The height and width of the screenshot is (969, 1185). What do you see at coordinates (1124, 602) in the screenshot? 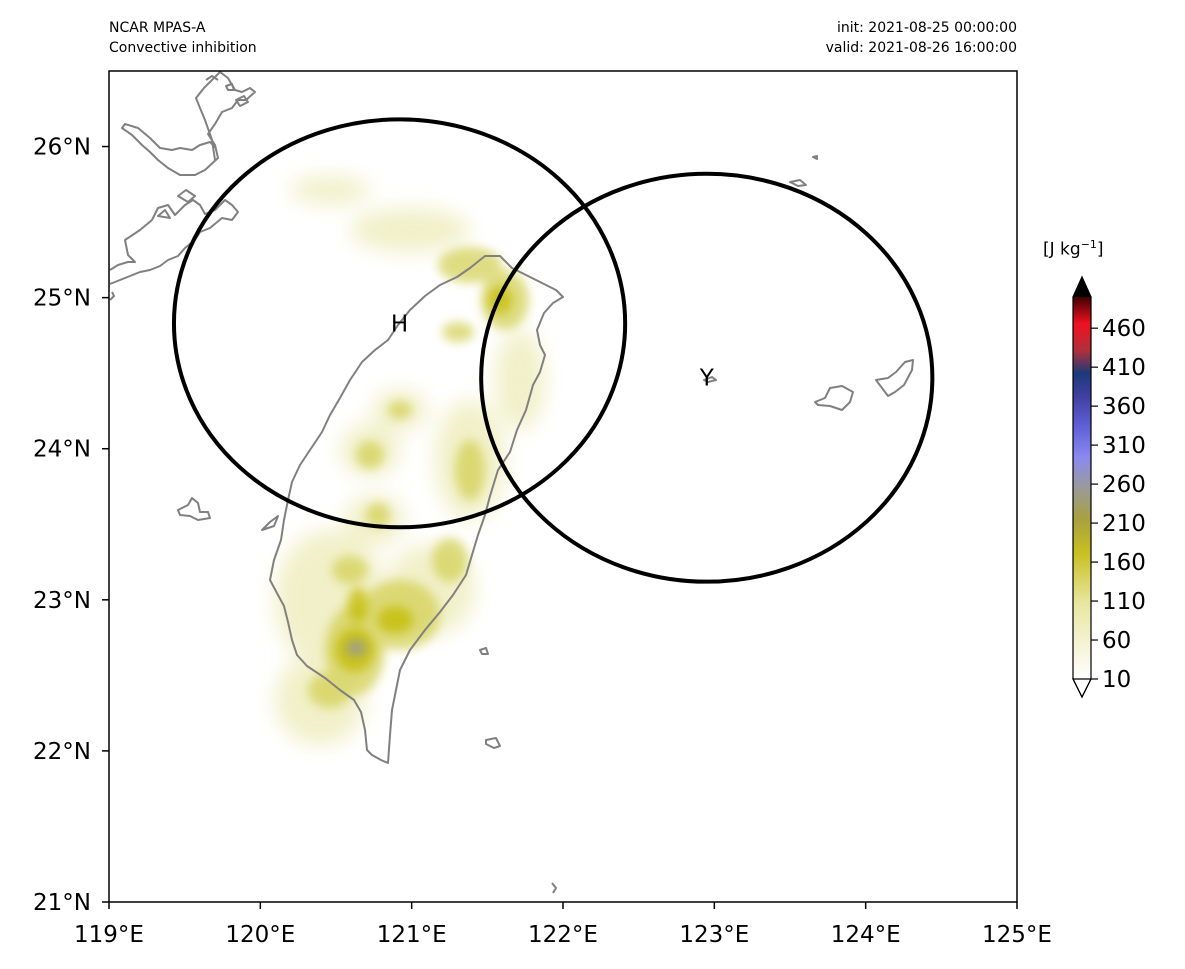
I see `colorbar-tick-label: 110` at bounding box center [1124, 602].